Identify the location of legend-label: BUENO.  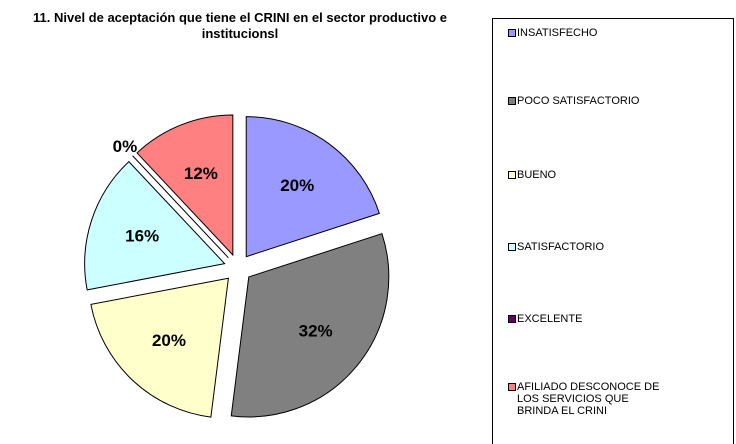
(537, 175).